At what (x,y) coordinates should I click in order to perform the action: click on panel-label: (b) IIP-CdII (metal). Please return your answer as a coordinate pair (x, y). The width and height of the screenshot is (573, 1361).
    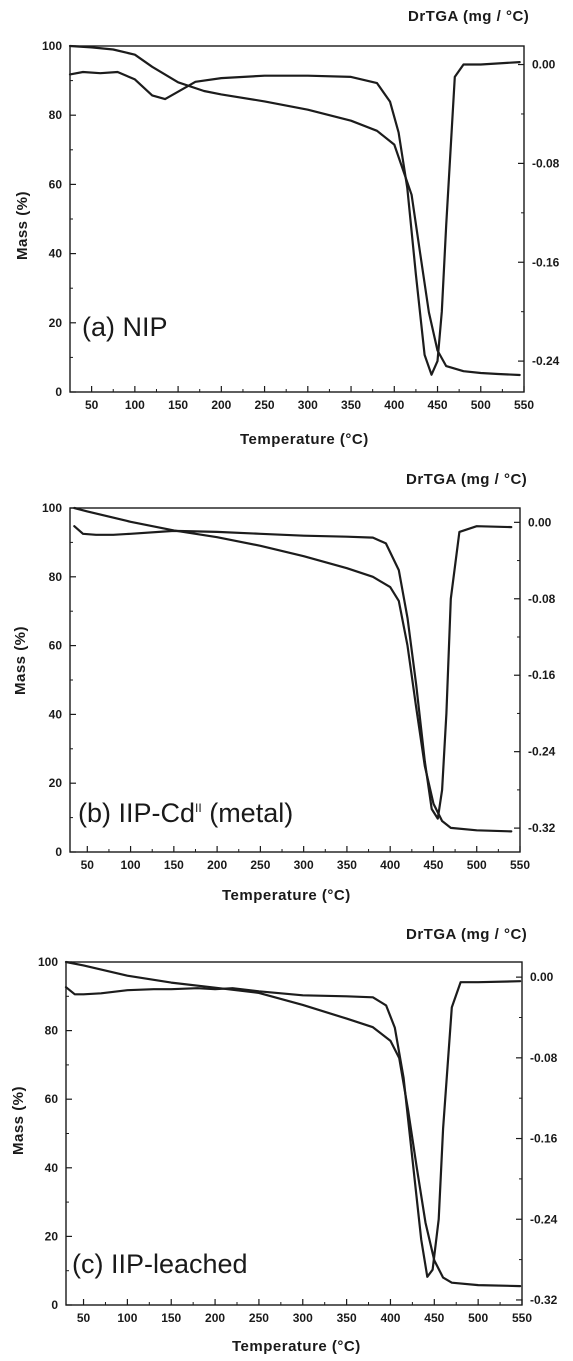
    Looking at the image, I should click on (185, 813).